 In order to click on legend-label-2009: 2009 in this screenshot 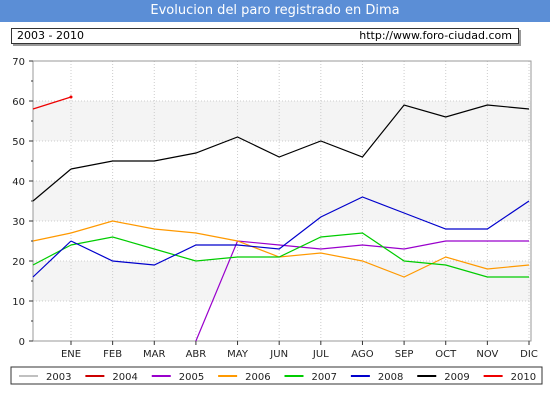, I will do `click(456, 377)`.